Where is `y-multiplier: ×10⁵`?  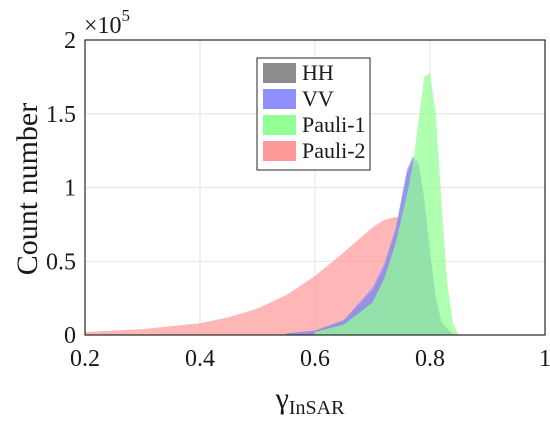 y-multiplier: ×10⁵ is located at coordinates (107, 22).